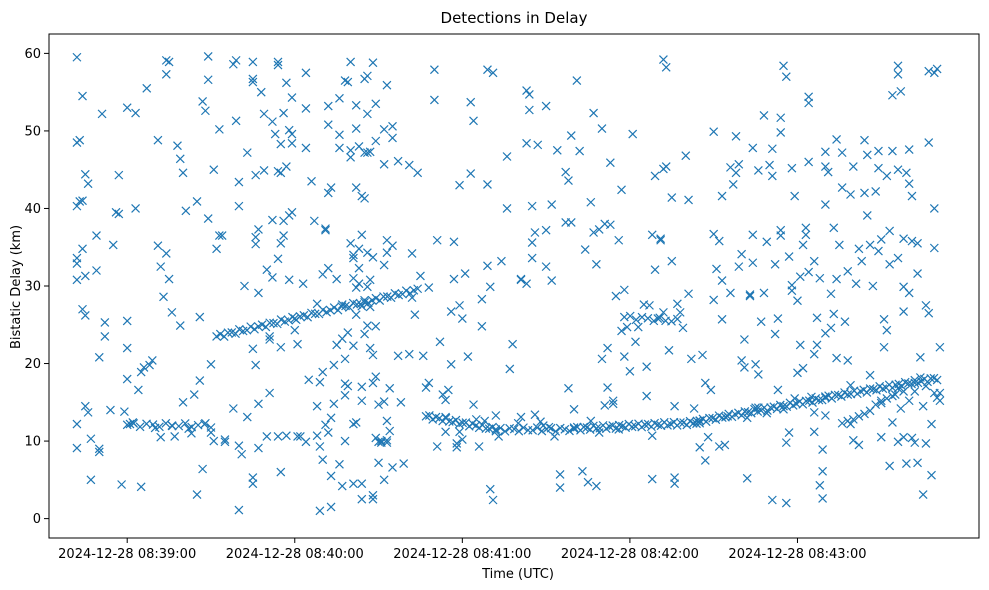  I want to click on y-axis: 0 10 20 30 40 50 60, so click(36, 287).